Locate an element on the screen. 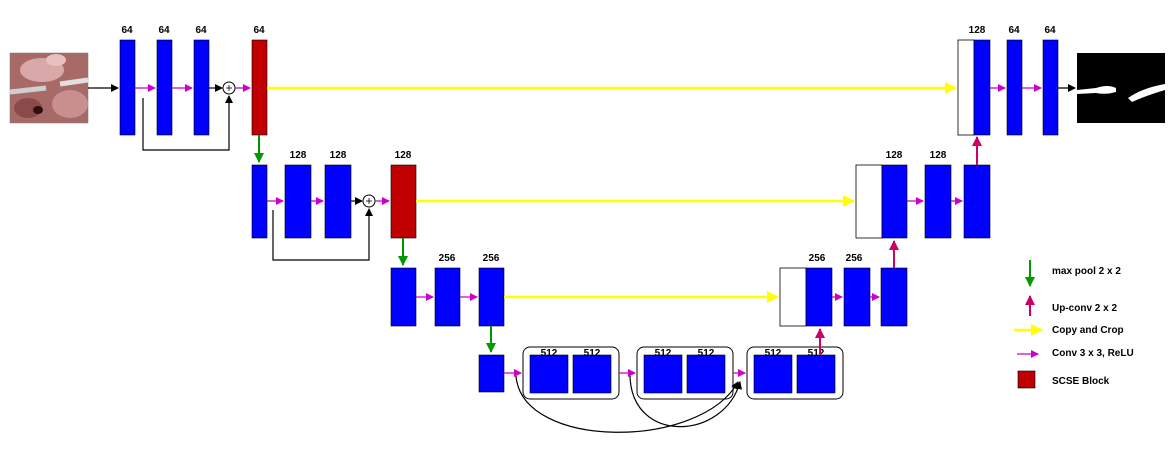 Image resolution: width=1174 pixels, height=464 pixels. feature-map-dec2-b is located at coordinates (938, 201).